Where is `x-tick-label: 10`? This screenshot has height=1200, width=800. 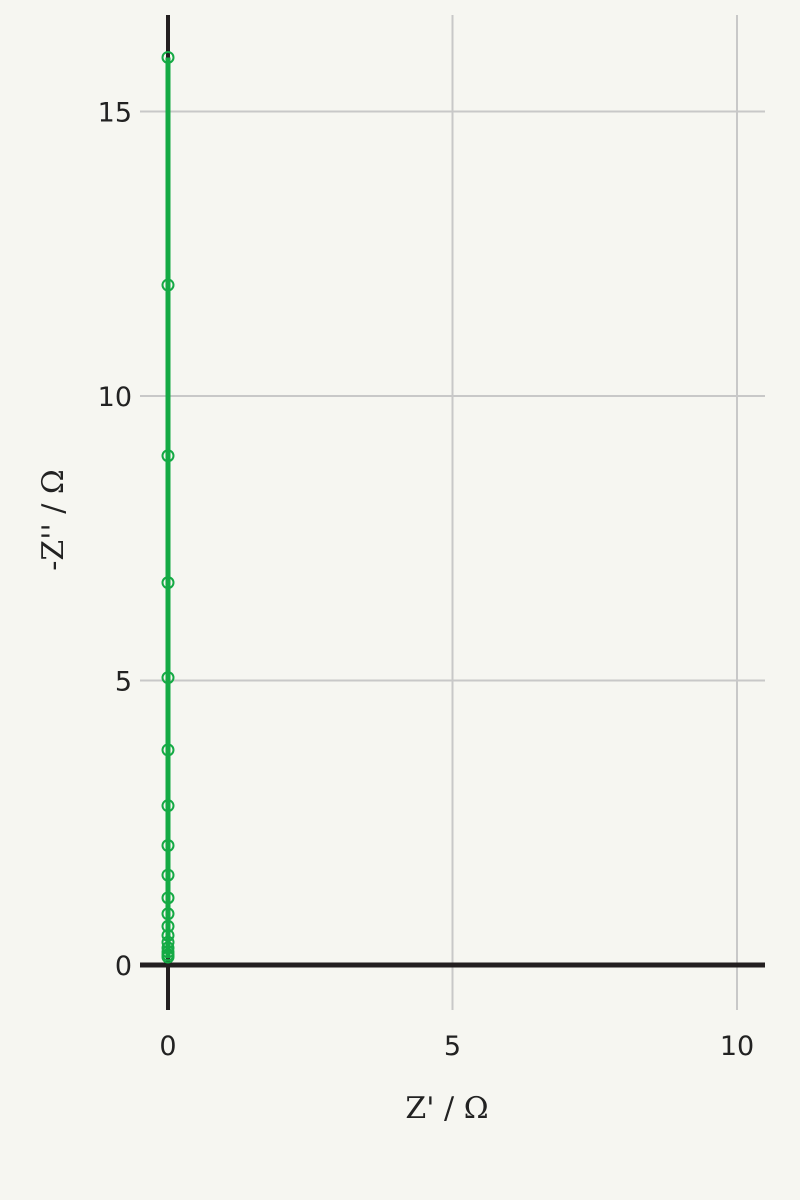 x-tick-label: 10 is located at coordinates (737, 1046).